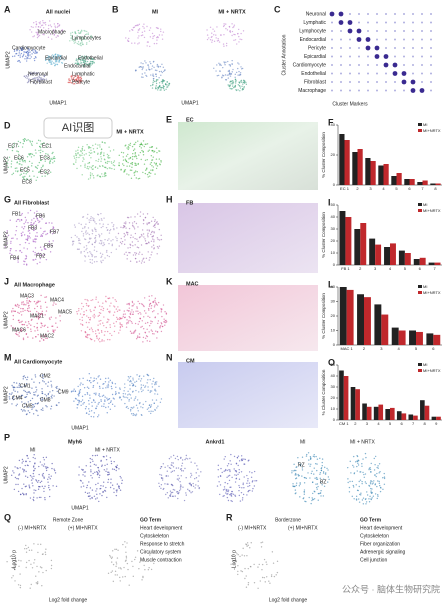 The image size is (447, 607). I want to click on go-term: Muscle contraction, so click(161, 560).